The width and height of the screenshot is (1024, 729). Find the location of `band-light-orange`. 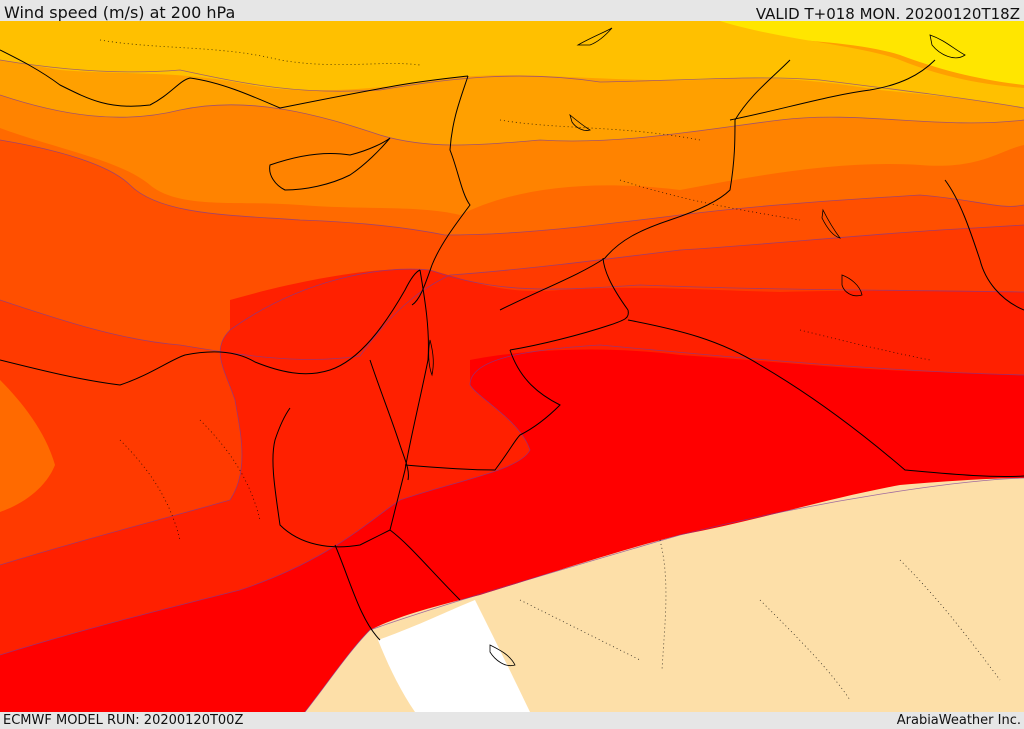

band-light-orange is located at coordinates (512, 64).